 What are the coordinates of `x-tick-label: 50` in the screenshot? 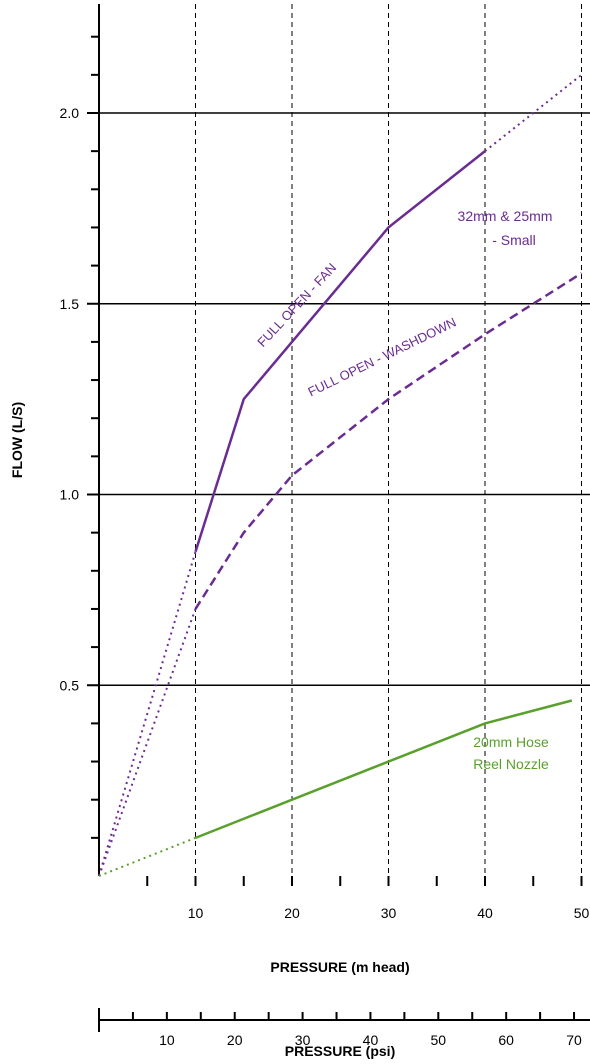 It's located at (582, 913).